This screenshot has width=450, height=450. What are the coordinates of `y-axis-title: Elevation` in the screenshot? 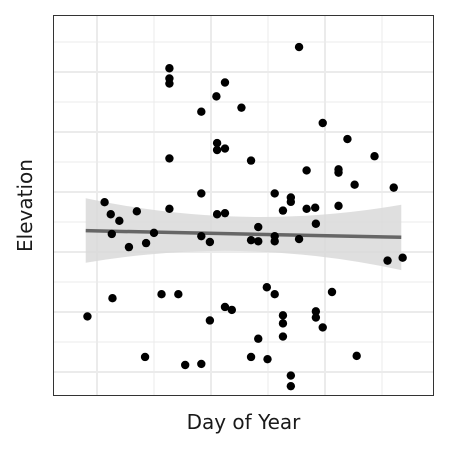 It's located at (25, 205).